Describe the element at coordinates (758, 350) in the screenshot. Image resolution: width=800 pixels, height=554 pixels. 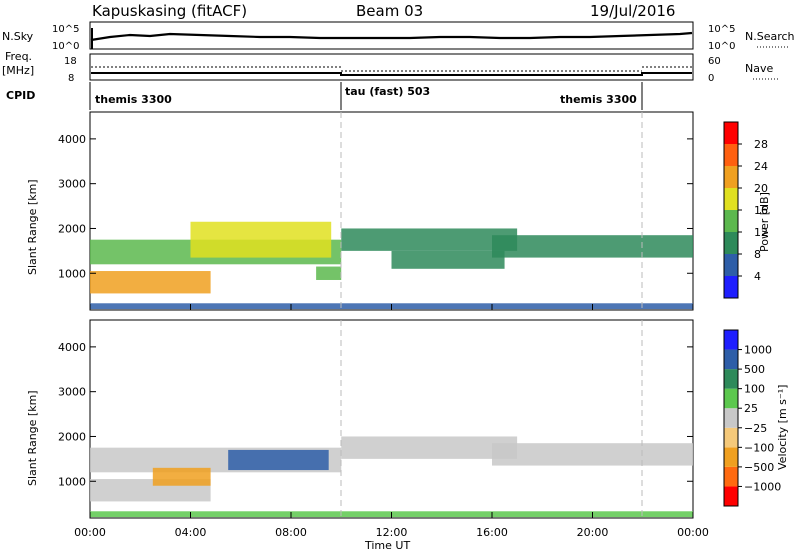
I see `velocity-colorbar-tick-0: 1000` at that location.